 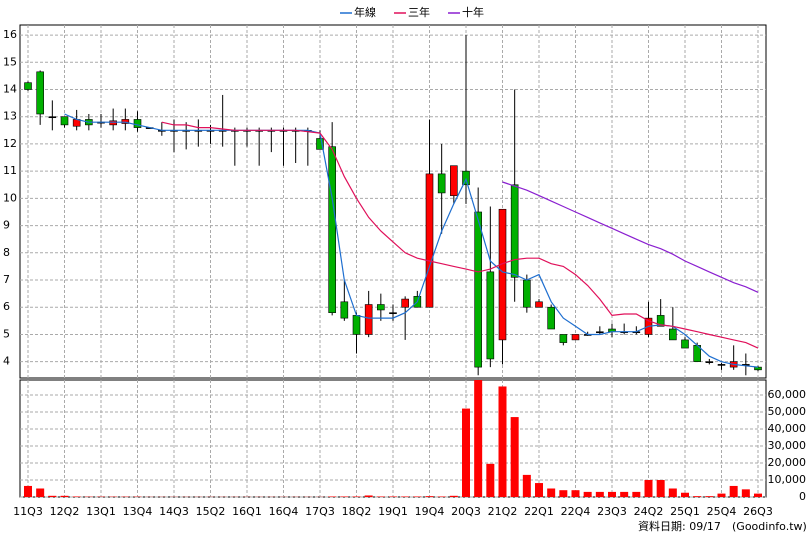 I want to click on source: (Goodinfo.tw), so click(x=769, y=526).